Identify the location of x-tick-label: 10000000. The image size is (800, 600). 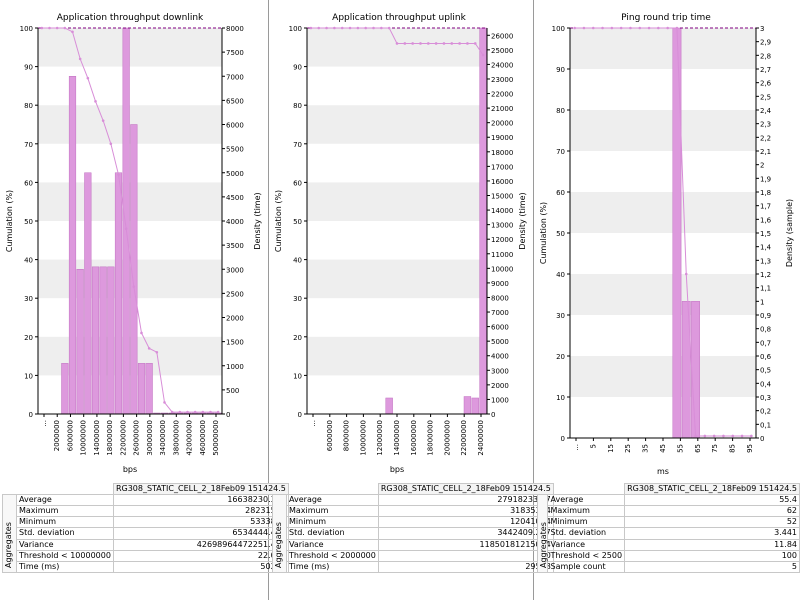
(363, 438).